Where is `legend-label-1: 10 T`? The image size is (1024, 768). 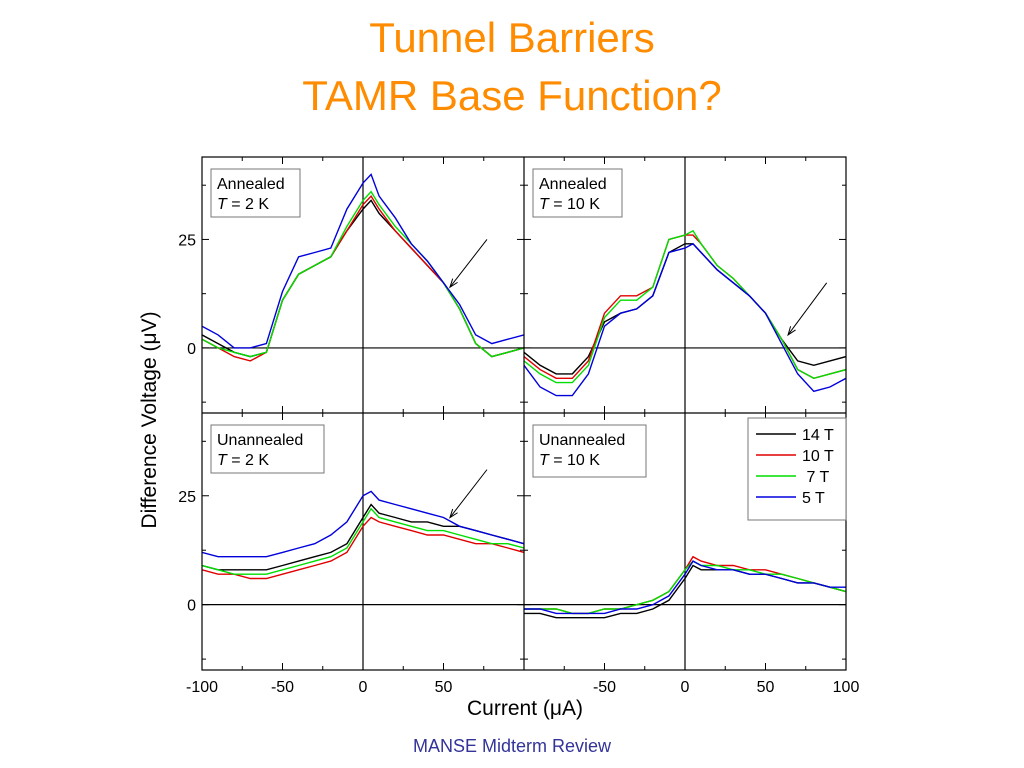
legend-label-1: 10 T is located at coordinates (818, 456).